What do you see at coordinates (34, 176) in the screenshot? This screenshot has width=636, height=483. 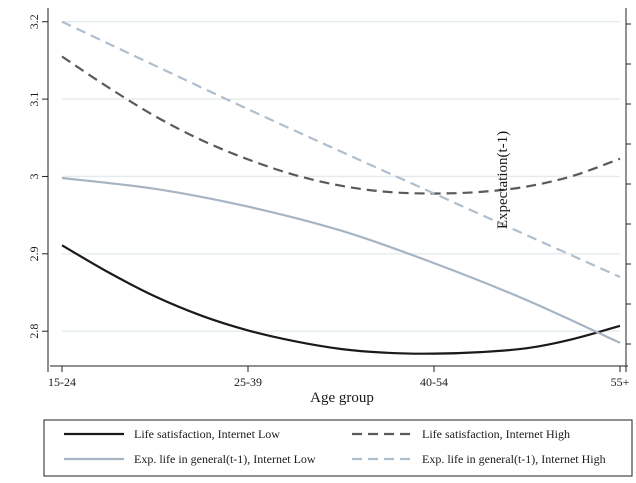 I see `y-tick-label: 3` at bounding box center [34, 176].